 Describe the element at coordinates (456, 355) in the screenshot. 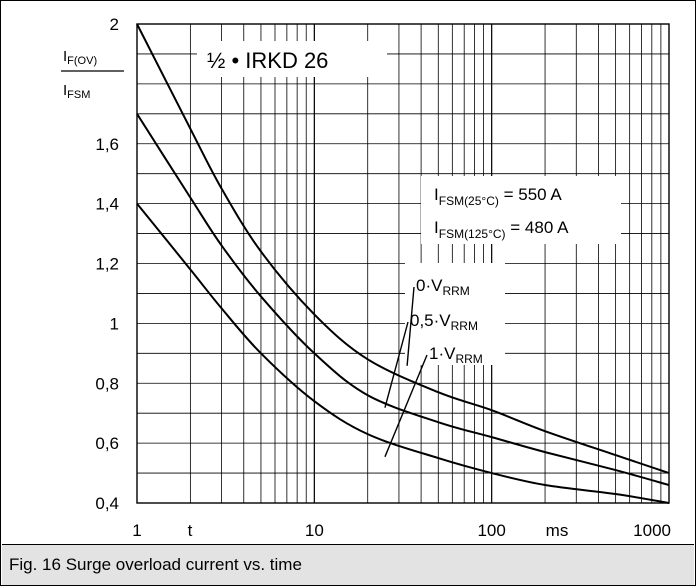

I see `series-label-2: 1·VRRM` at that location.